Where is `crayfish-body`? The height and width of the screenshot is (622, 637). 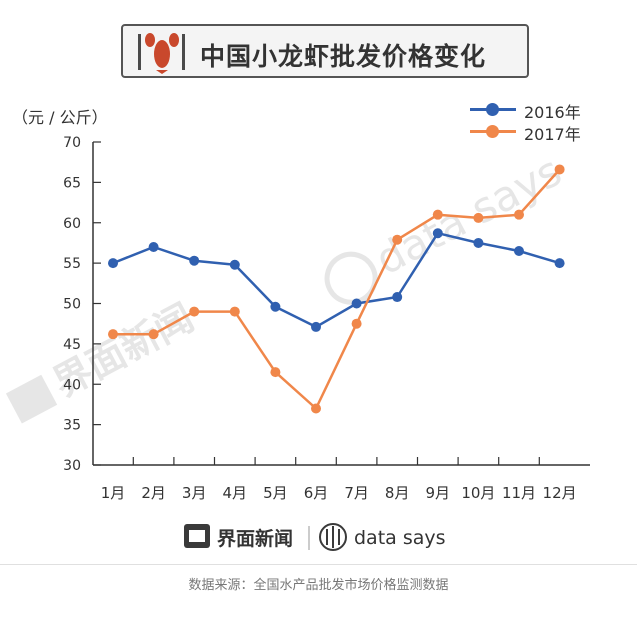 crayfish-body is located at coordinates (162, 54).